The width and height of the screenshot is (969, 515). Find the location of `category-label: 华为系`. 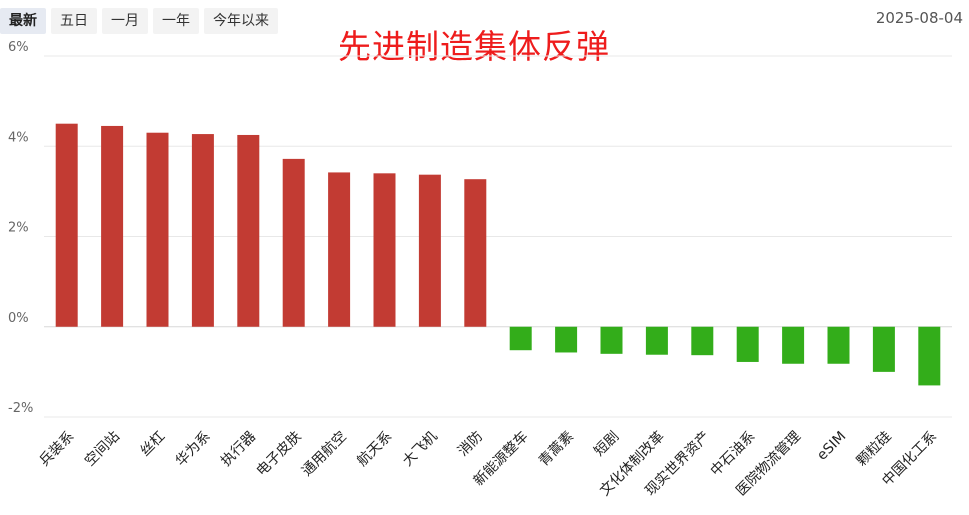

category-label: 华为系 is located at coordinates (193, 449).